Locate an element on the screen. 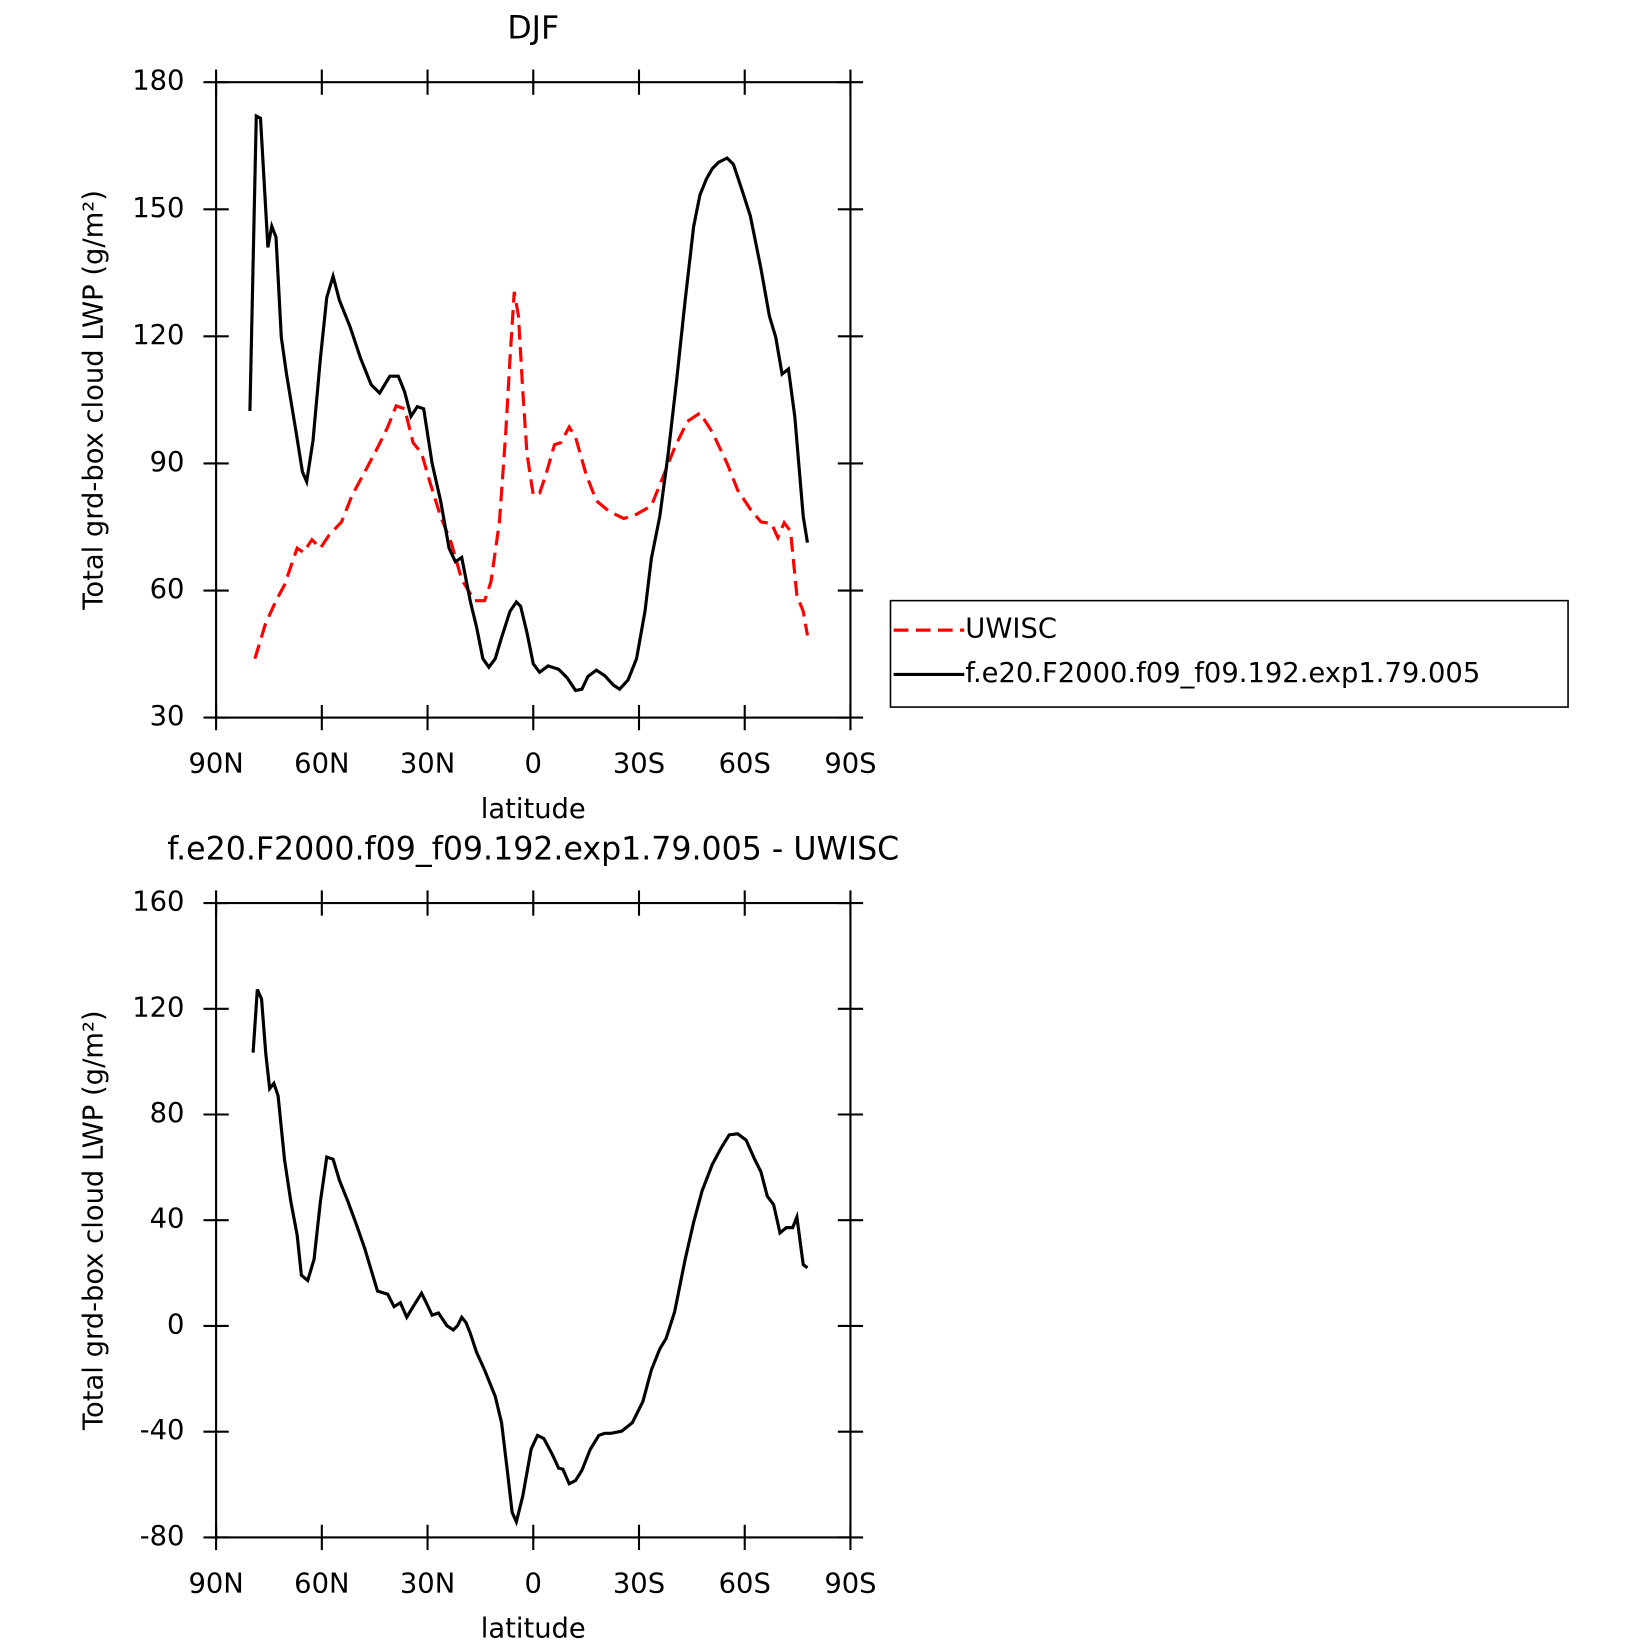 Image resolution: width=1644 pixels, height=1647 pixels. legend-label: f.e20.F2000.f09_f09.192.exp1.79.005 is located at coordinates (1222, 673).